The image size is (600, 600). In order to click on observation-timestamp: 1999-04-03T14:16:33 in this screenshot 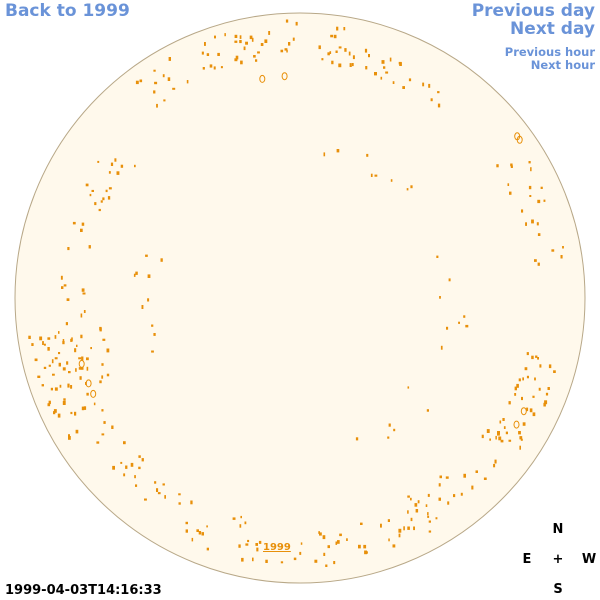, I will do `click(83, 590)`.